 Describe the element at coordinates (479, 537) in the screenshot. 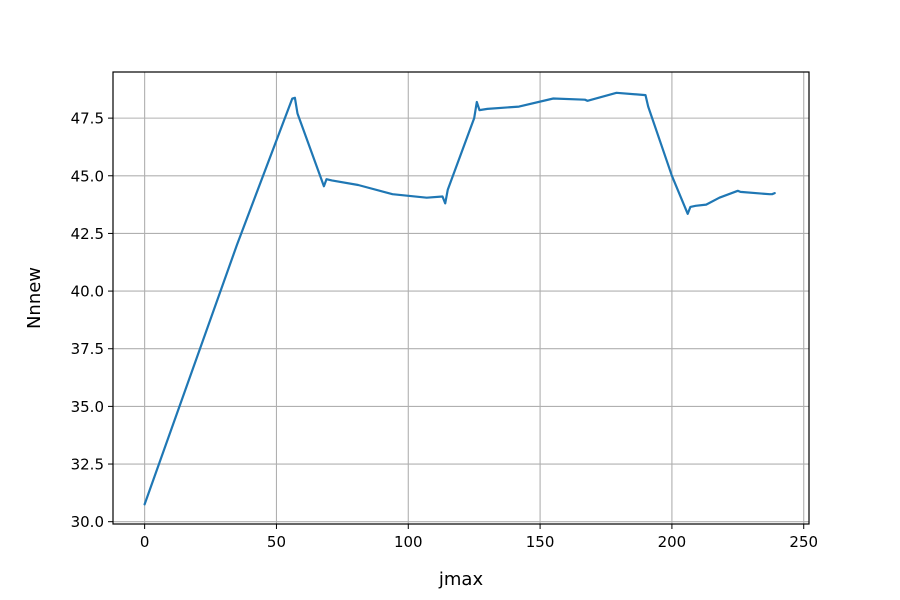

I see `x-axis-ticks: 0 50 100 150 200 250` at that location.